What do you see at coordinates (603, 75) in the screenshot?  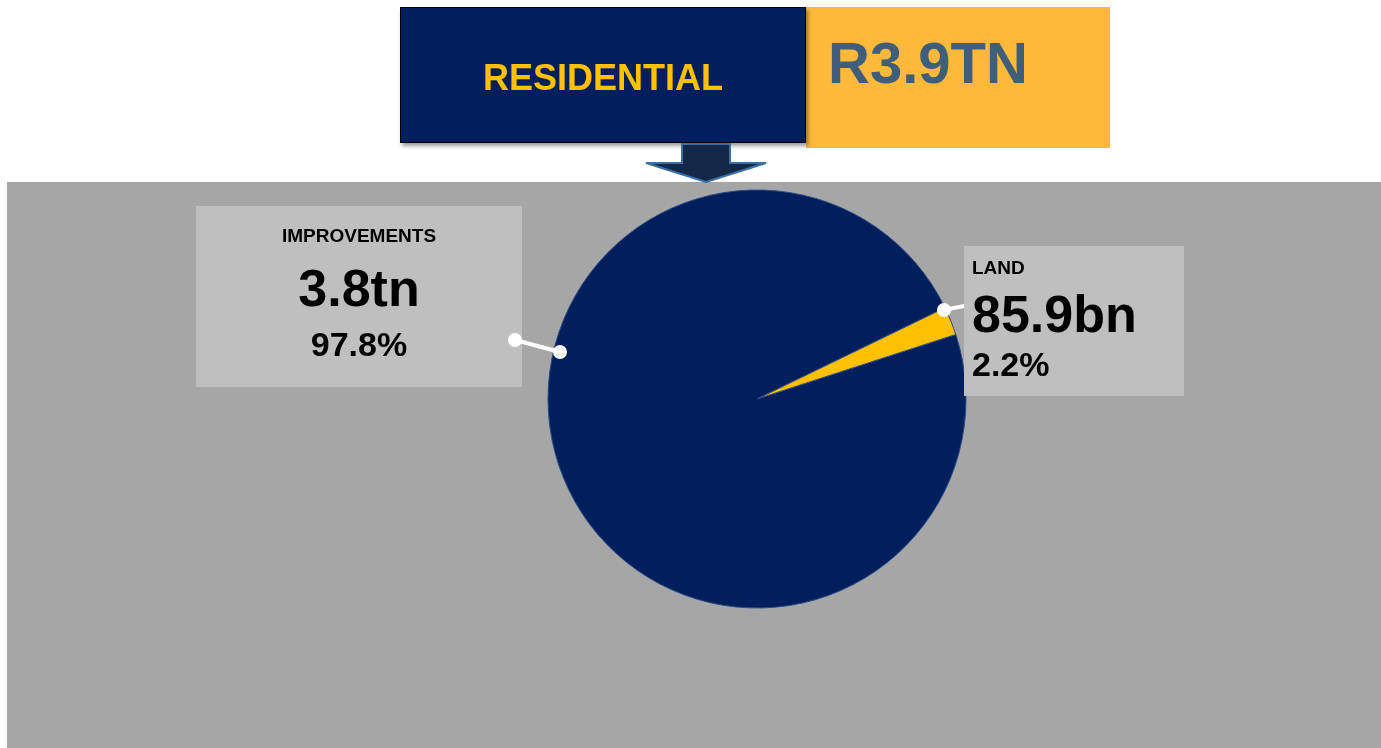 I see `chart-title: RESIDENTIAL` at bounding box center [603, 75].